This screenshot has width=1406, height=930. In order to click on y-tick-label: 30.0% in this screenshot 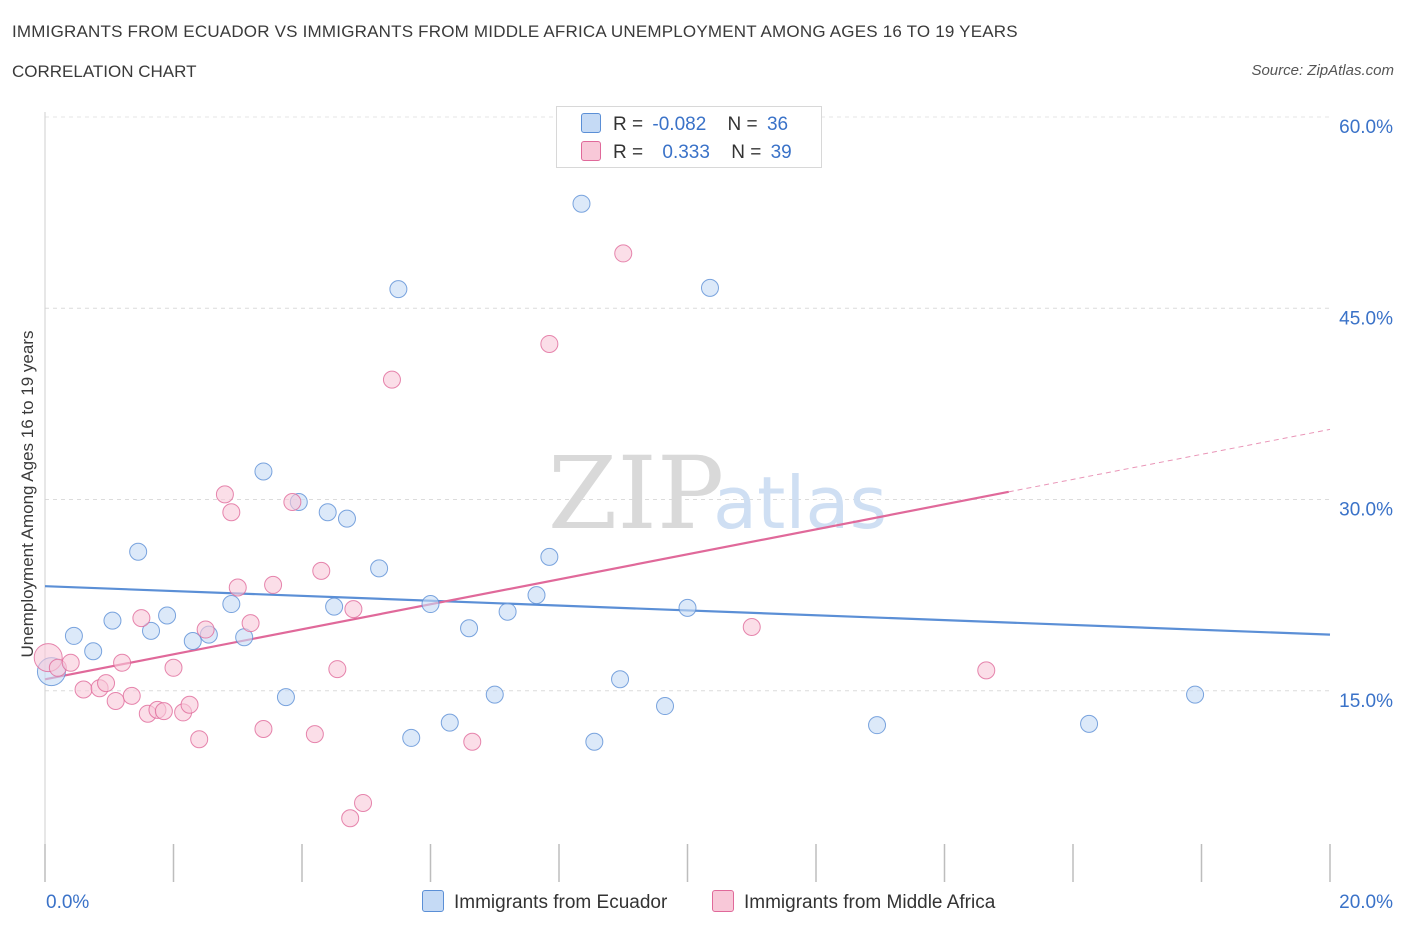, I will do `click(1366, 510)`.